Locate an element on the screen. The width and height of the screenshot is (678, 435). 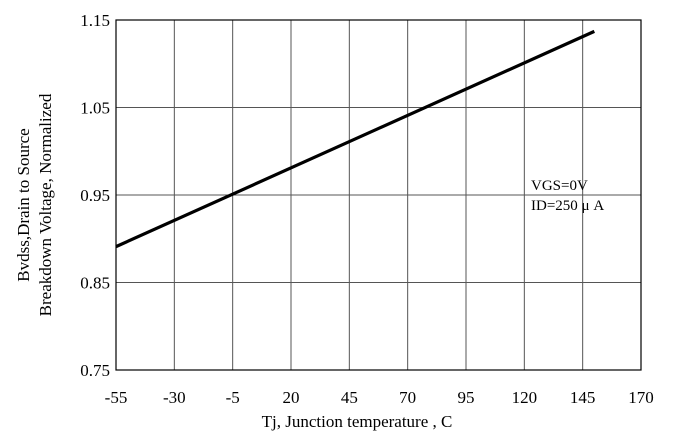
y-tick-labels: 0.75 0.85 0.95 1.05 1.15 is located at coordinates (95, 195).